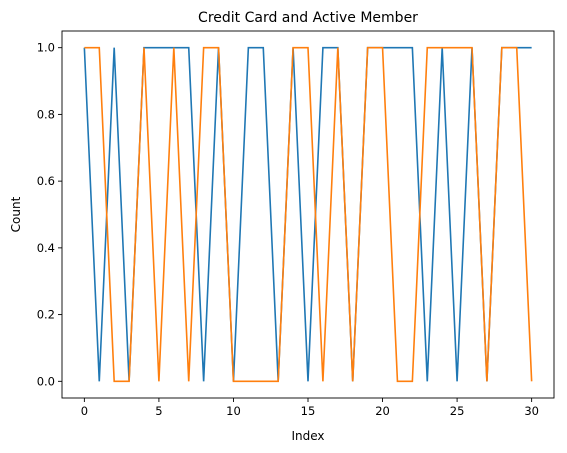 The height and width of the screenshot is (453, 567). Describe the element at coordinates (457, 411) in the screenshot. I see `x-tick-label: 25` at that location.